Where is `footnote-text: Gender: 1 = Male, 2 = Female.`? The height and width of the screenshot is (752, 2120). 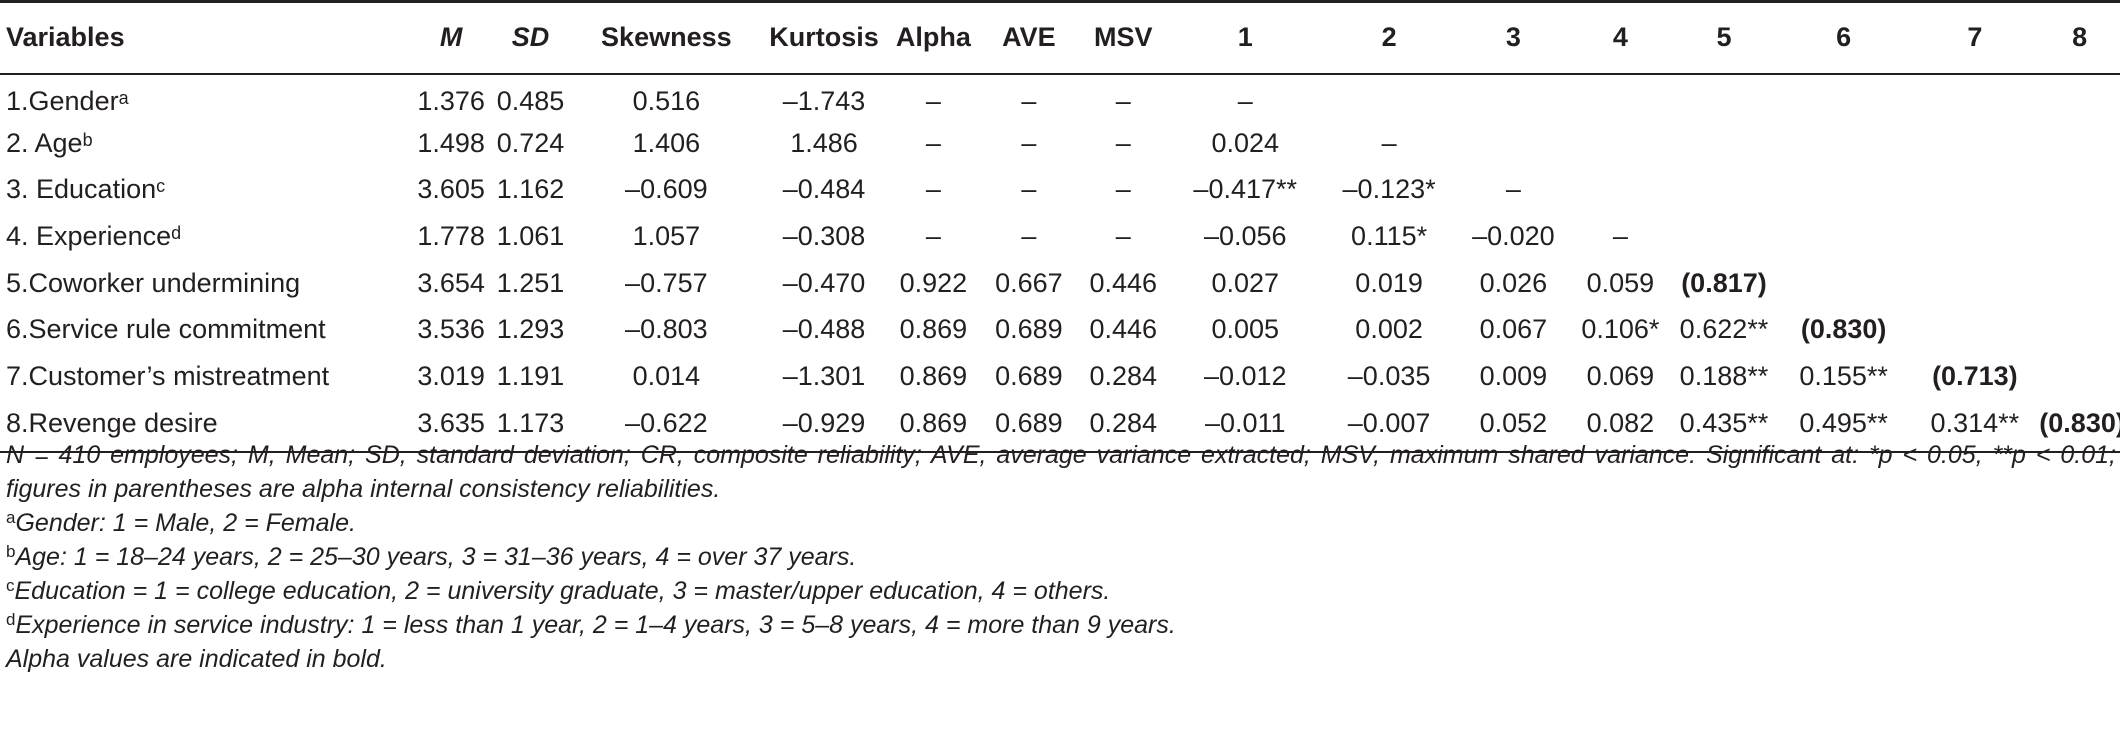
footnote-text: Gender: 1 = Male, 2 = Female. is located at coordinates (185, 523).